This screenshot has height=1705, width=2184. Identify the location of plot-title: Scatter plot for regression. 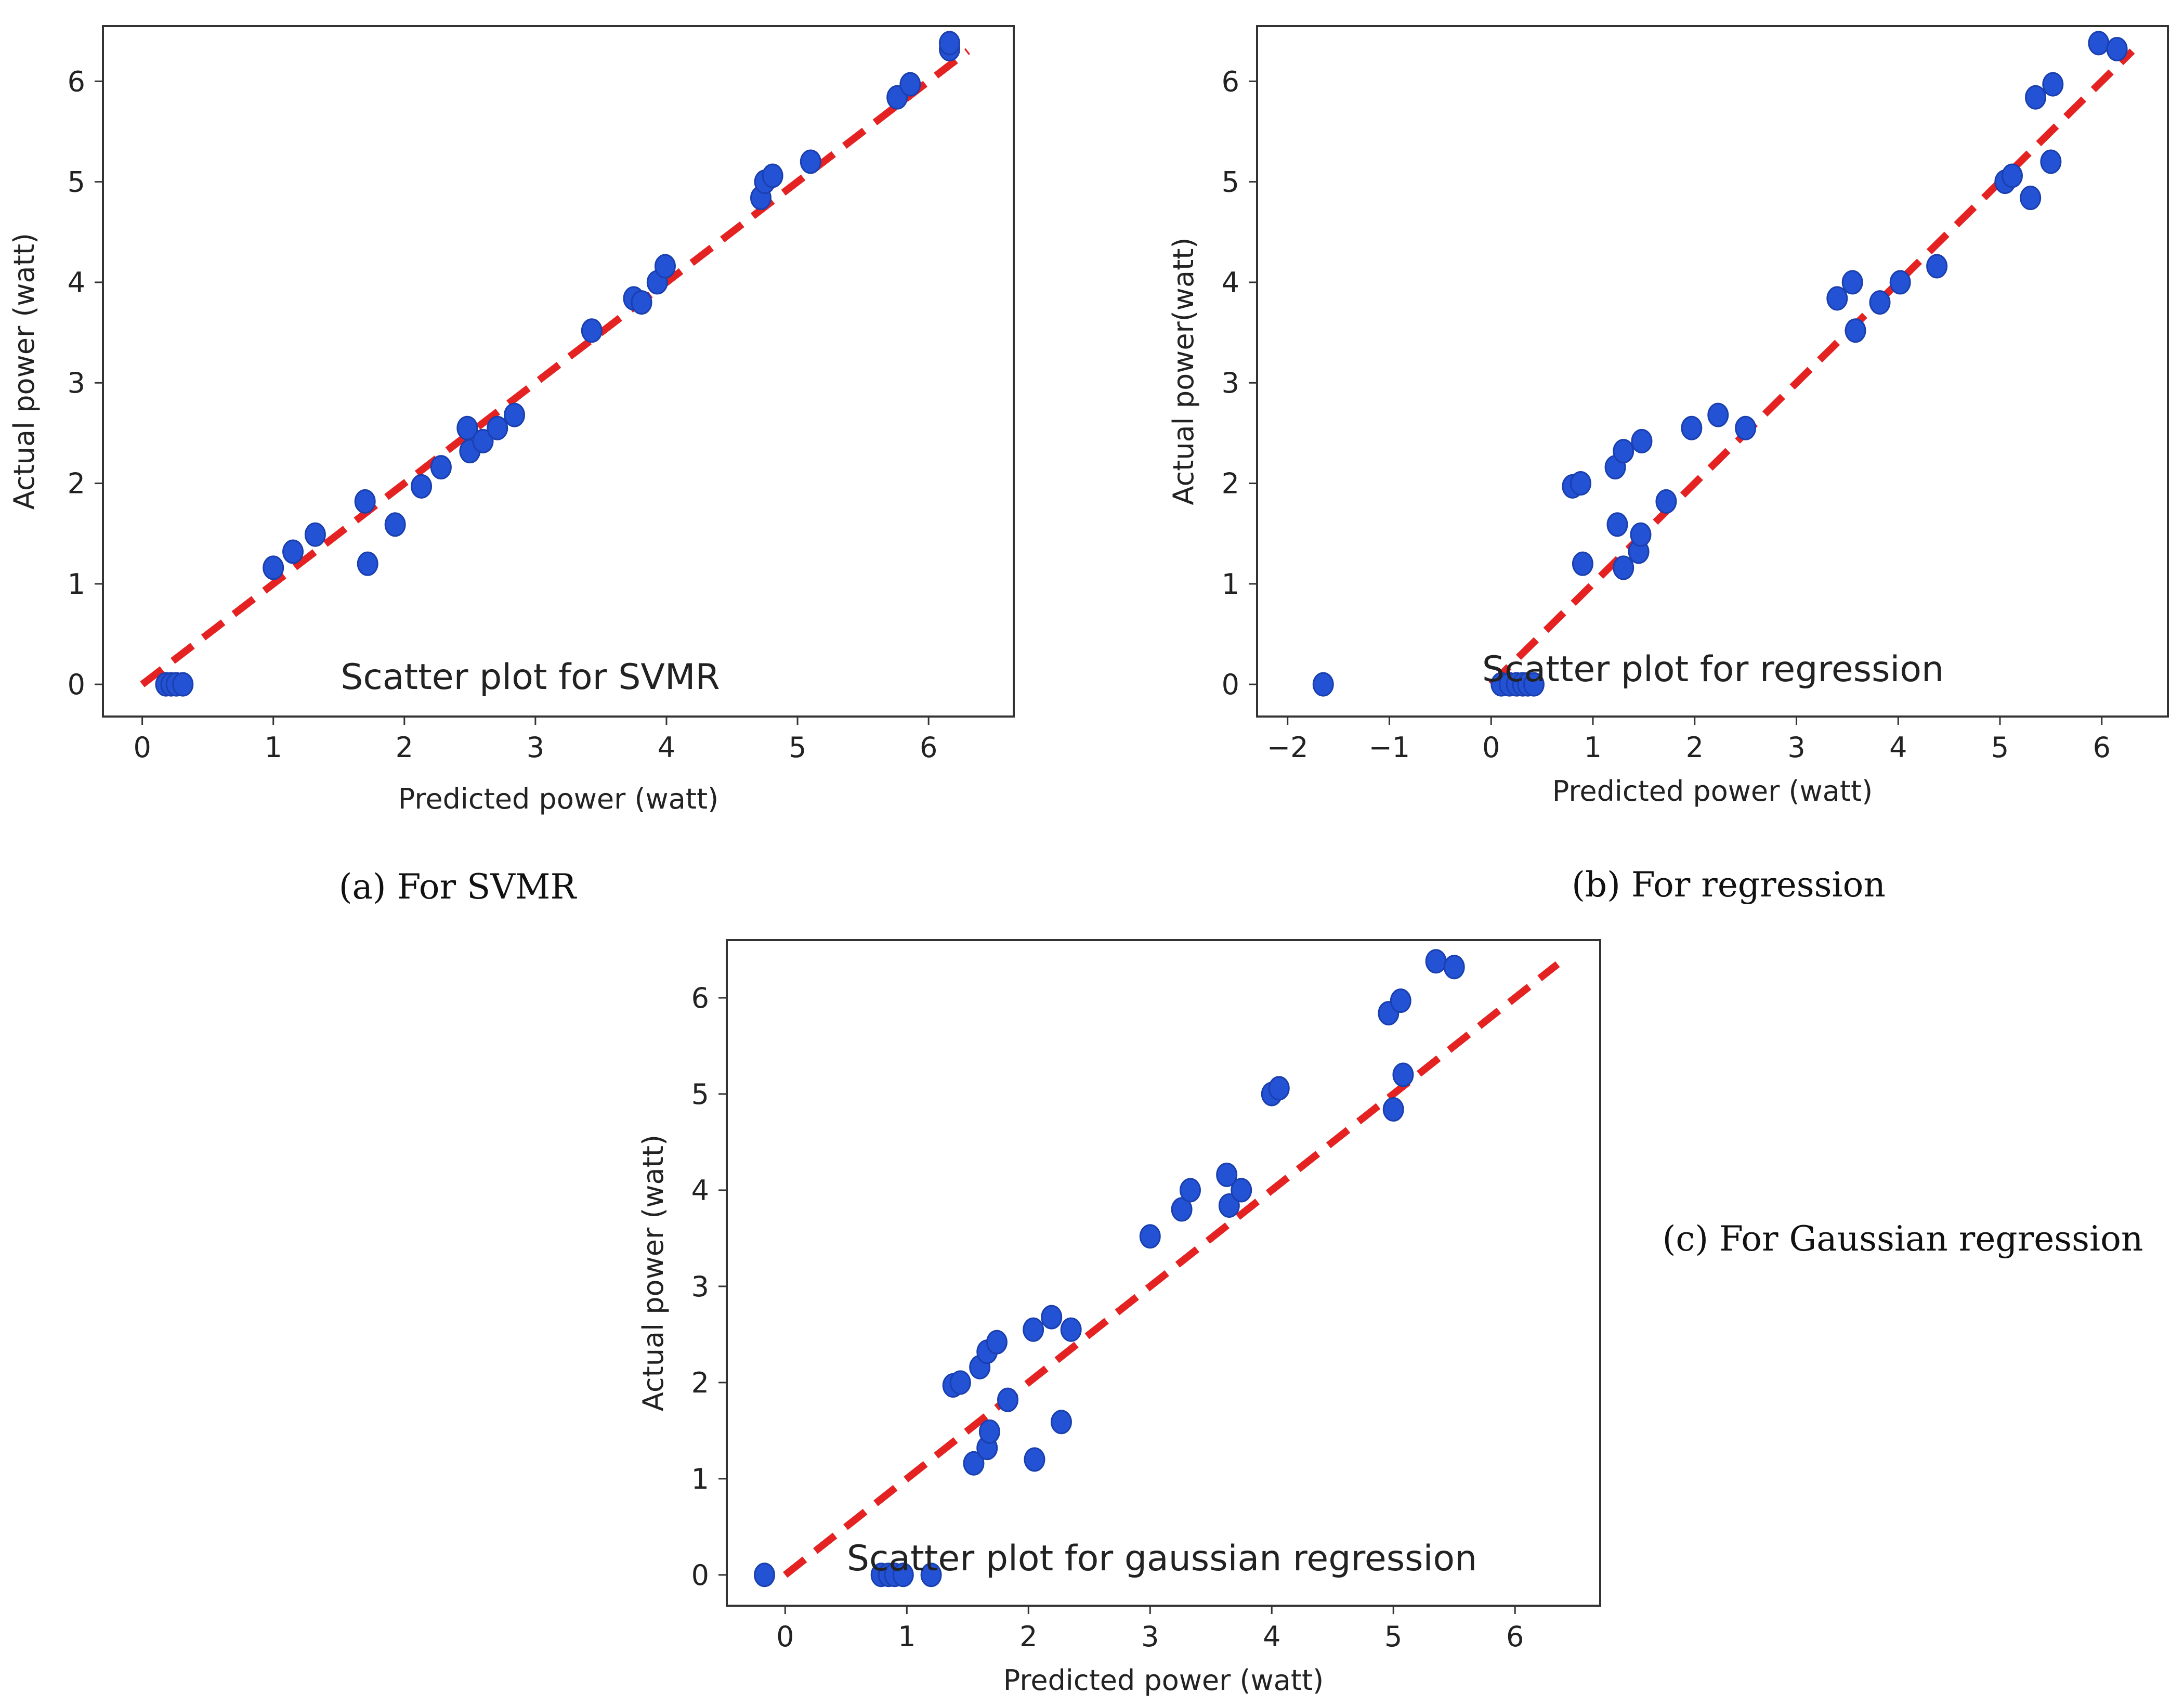
(1713, 669).